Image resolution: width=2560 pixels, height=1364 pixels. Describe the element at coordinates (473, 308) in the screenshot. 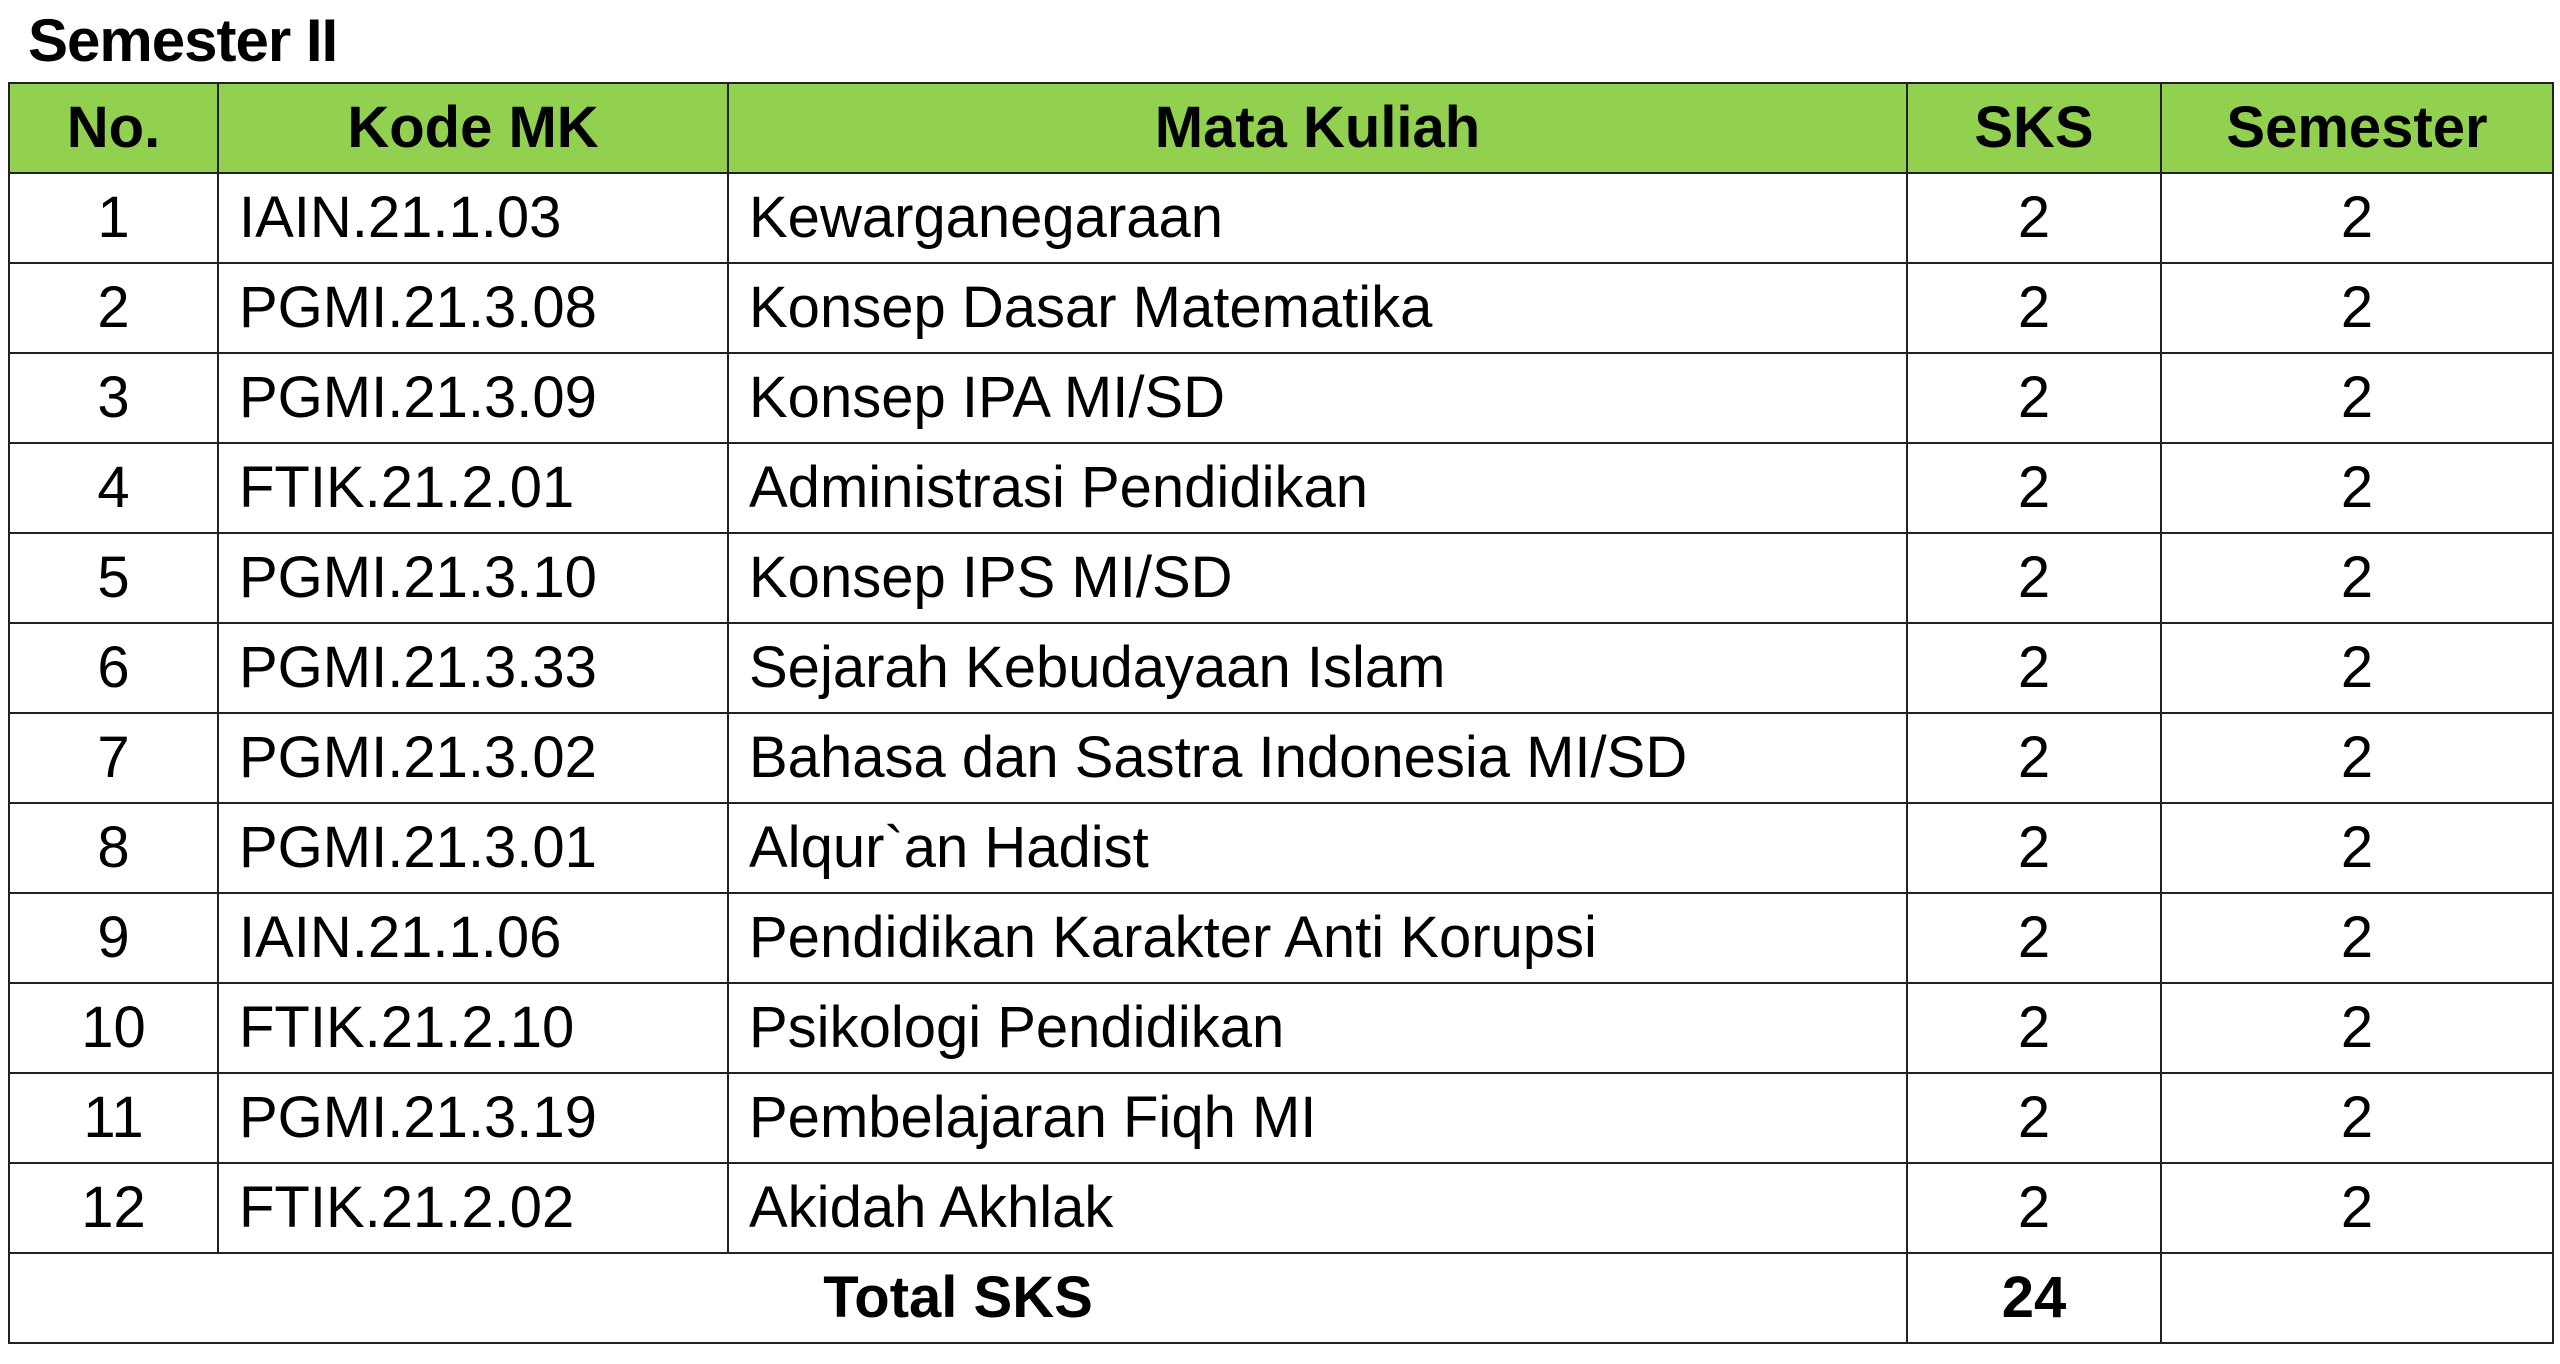

I see `cell-kode-mk: PGMI.21.3.08` at that location.